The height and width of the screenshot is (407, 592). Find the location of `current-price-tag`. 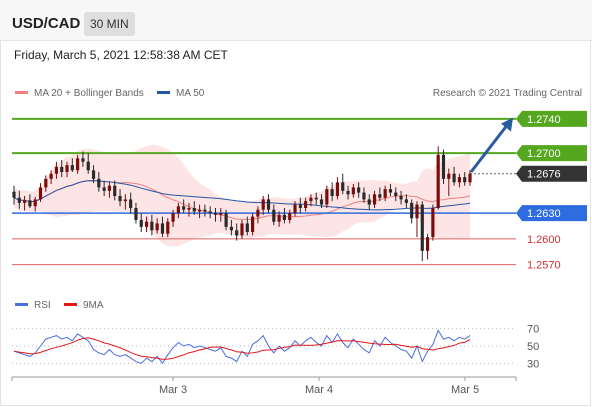

current-price-tag is located at coordinates (551, 173).